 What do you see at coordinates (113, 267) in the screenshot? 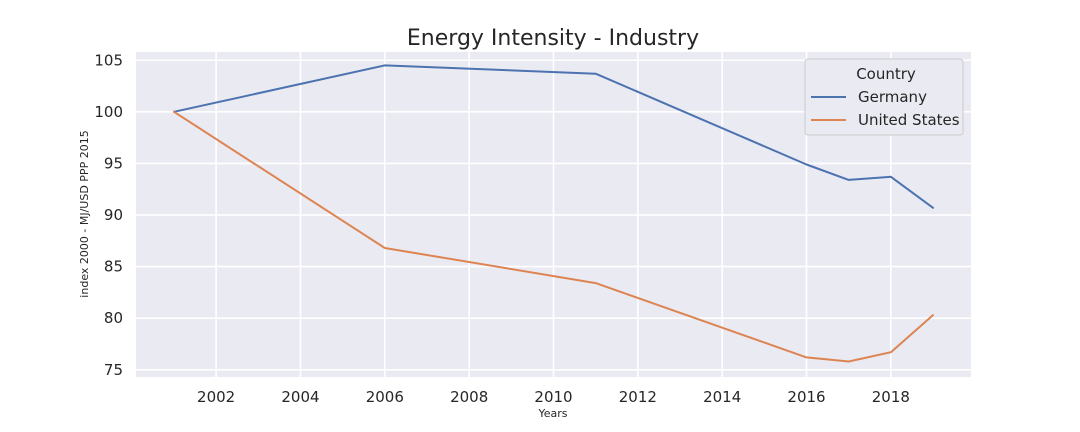
I see `y-tick-label: 85` at bounding box center [113, 267].